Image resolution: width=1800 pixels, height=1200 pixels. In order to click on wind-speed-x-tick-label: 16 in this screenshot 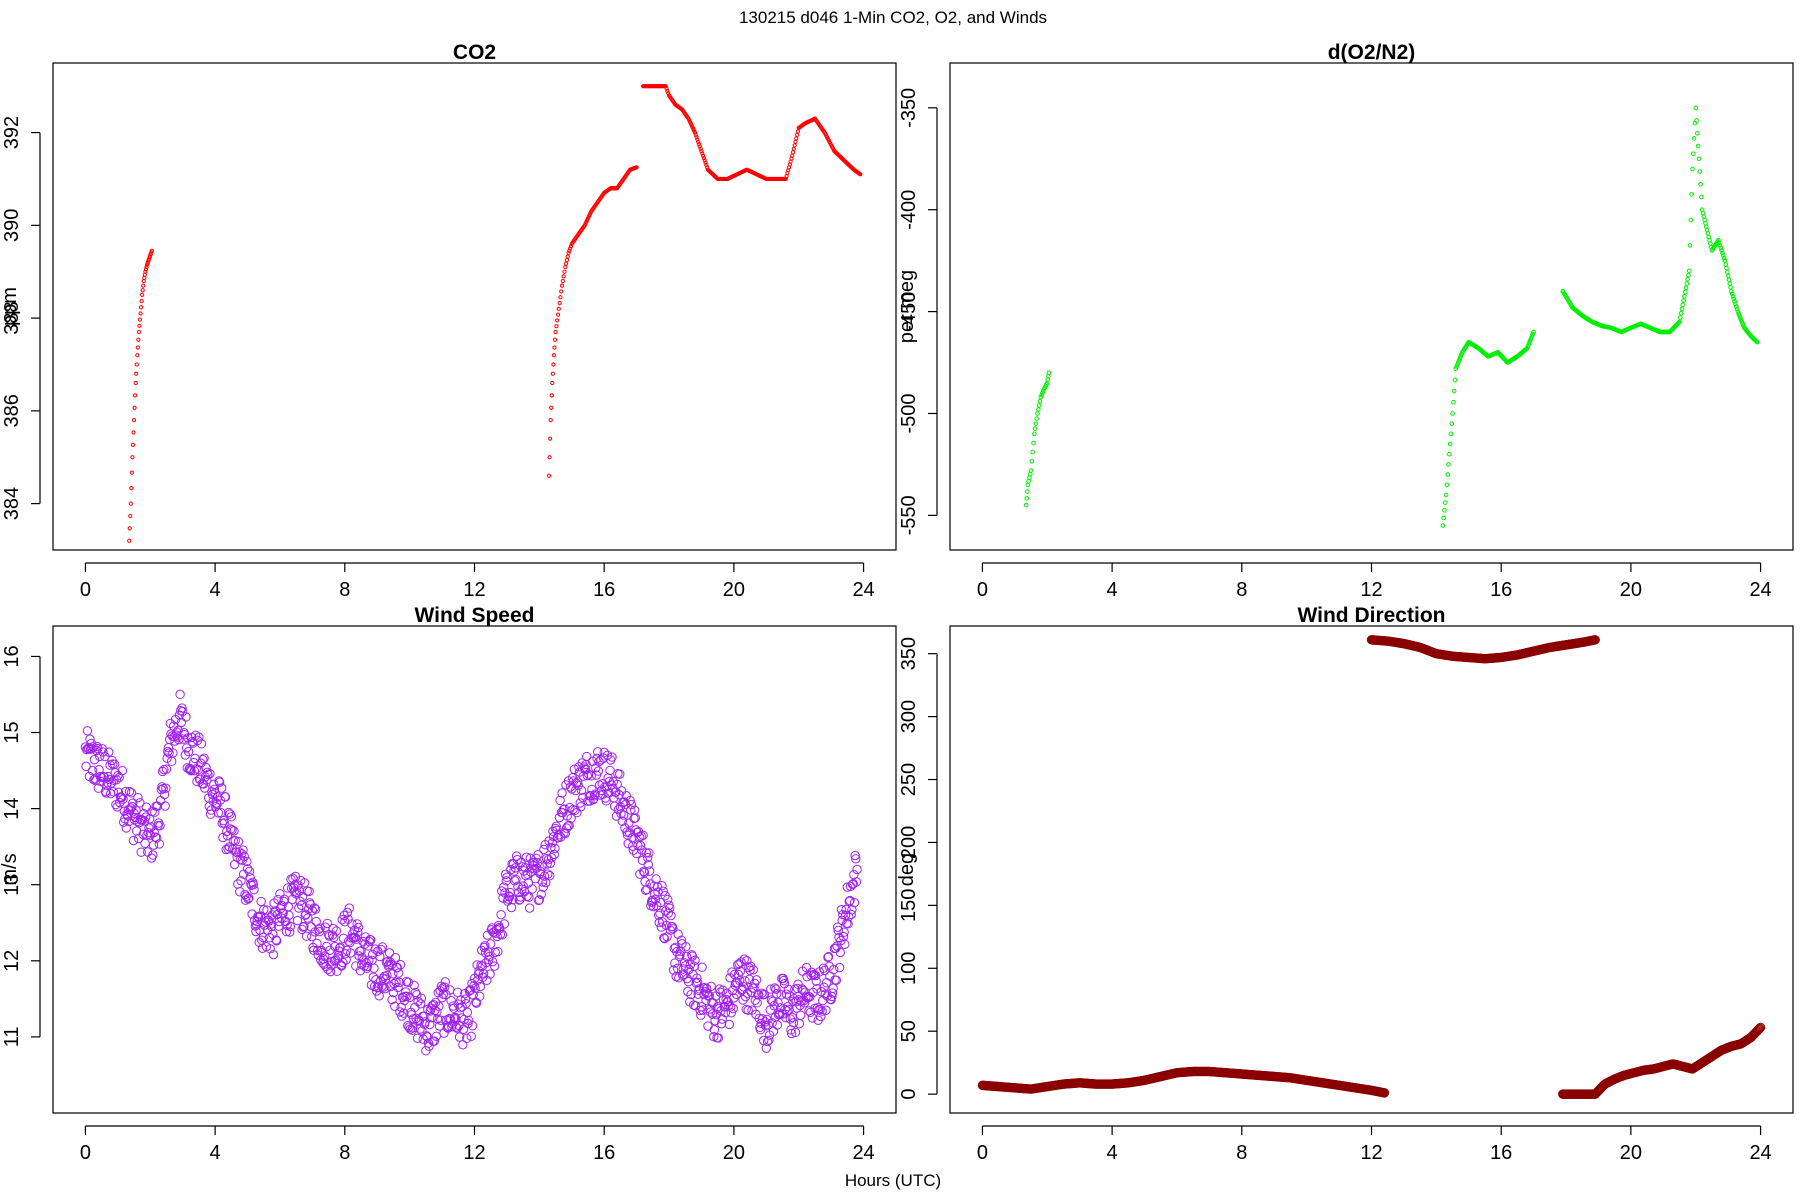, I will do `click(604, 1153)`.